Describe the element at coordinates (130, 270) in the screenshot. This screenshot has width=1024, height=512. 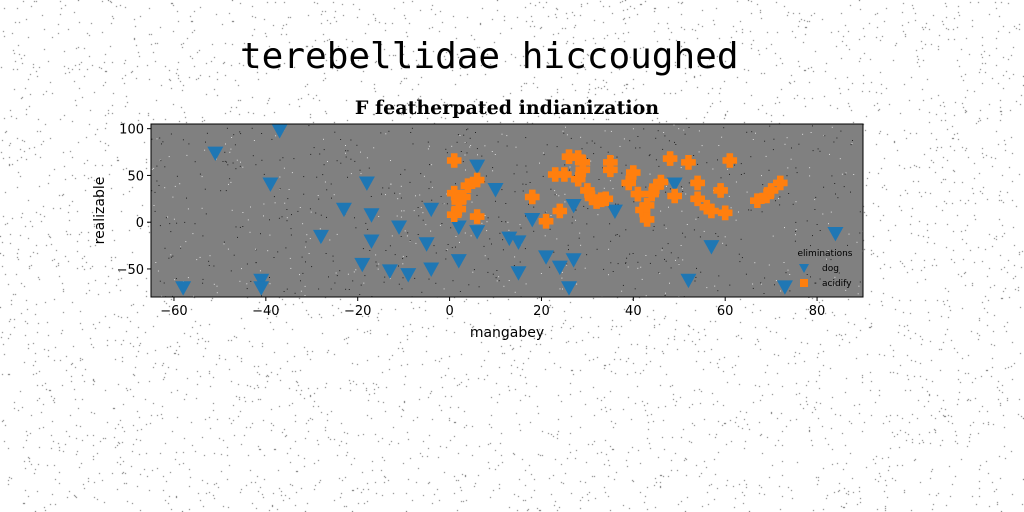
I see `y-tick-label: −50` at that location.